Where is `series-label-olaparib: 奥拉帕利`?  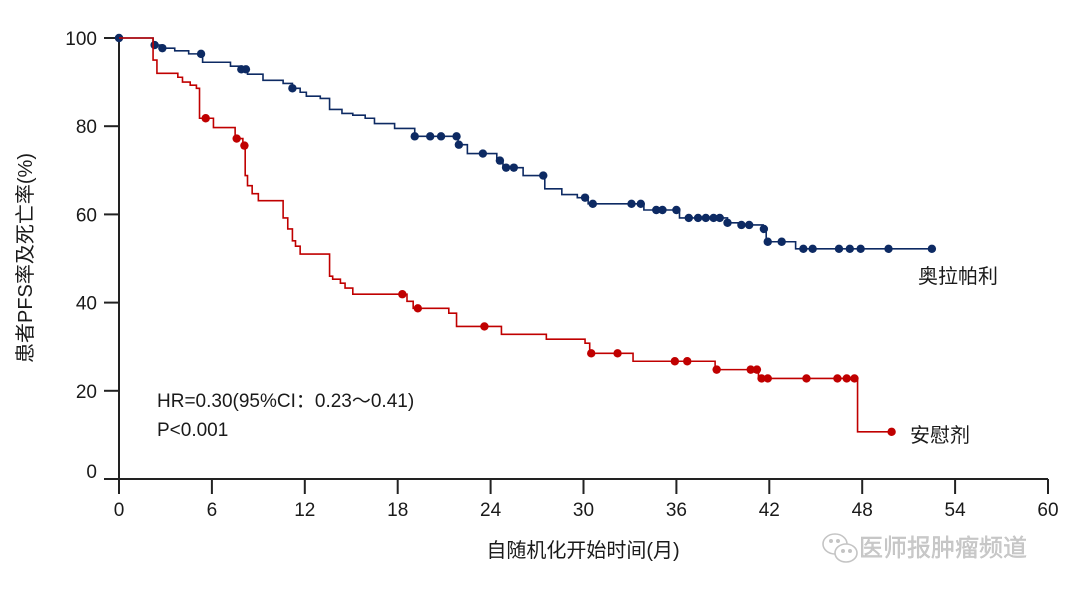 series-label-olaparib: 奥拉帕利 is located at coordinates (958, 276).